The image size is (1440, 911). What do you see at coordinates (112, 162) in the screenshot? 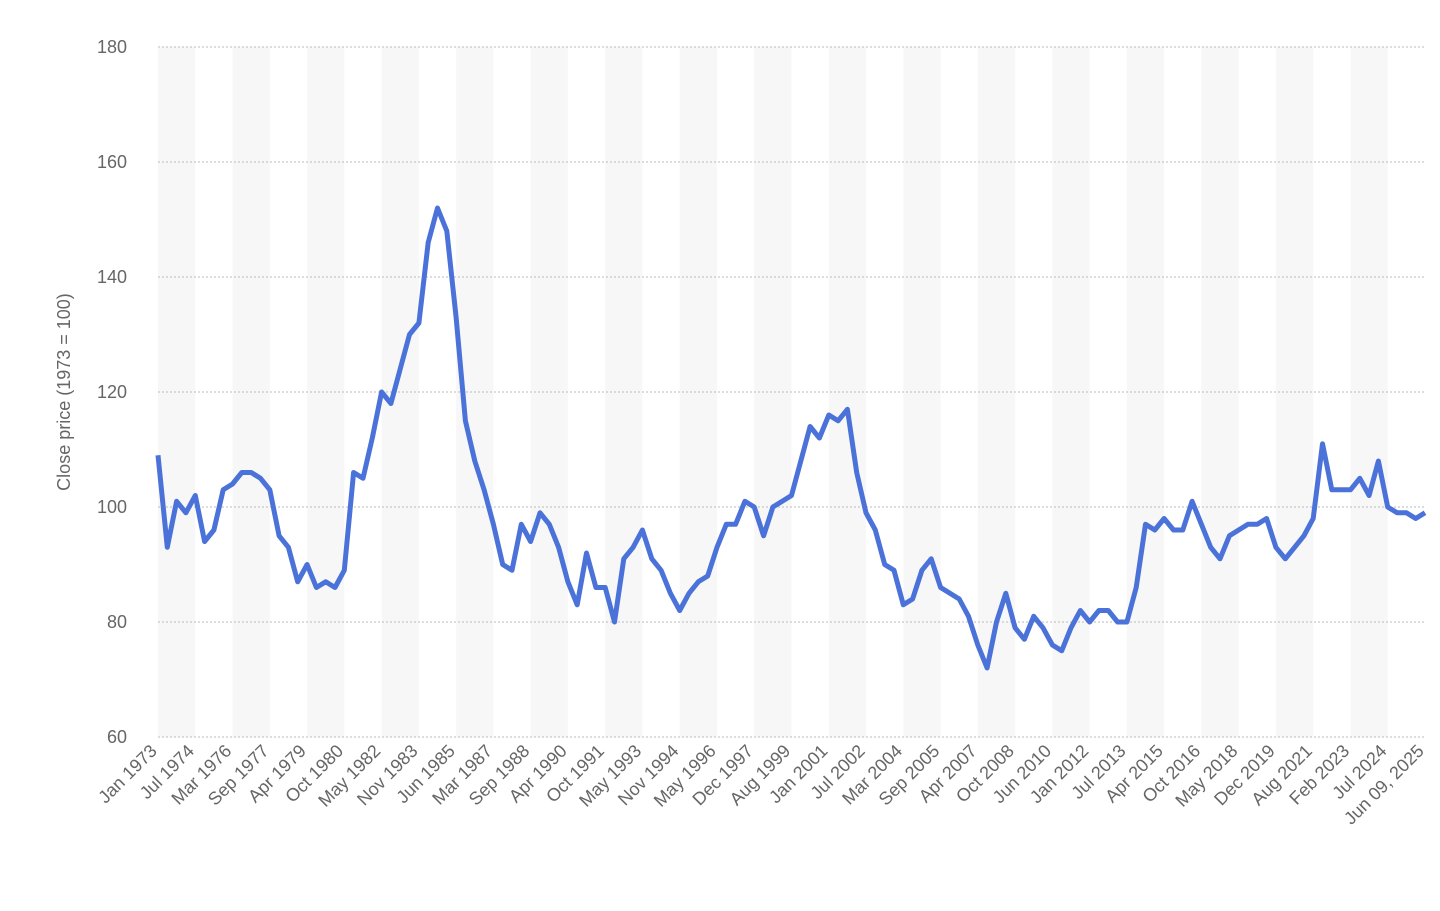
I see `y-tick-label: 160` at bounding box center [112, 162].